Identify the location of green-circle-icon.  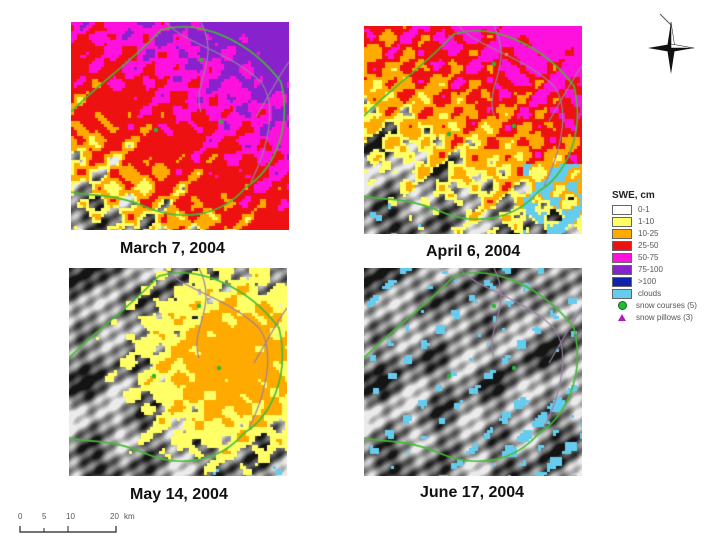
(622, 305).